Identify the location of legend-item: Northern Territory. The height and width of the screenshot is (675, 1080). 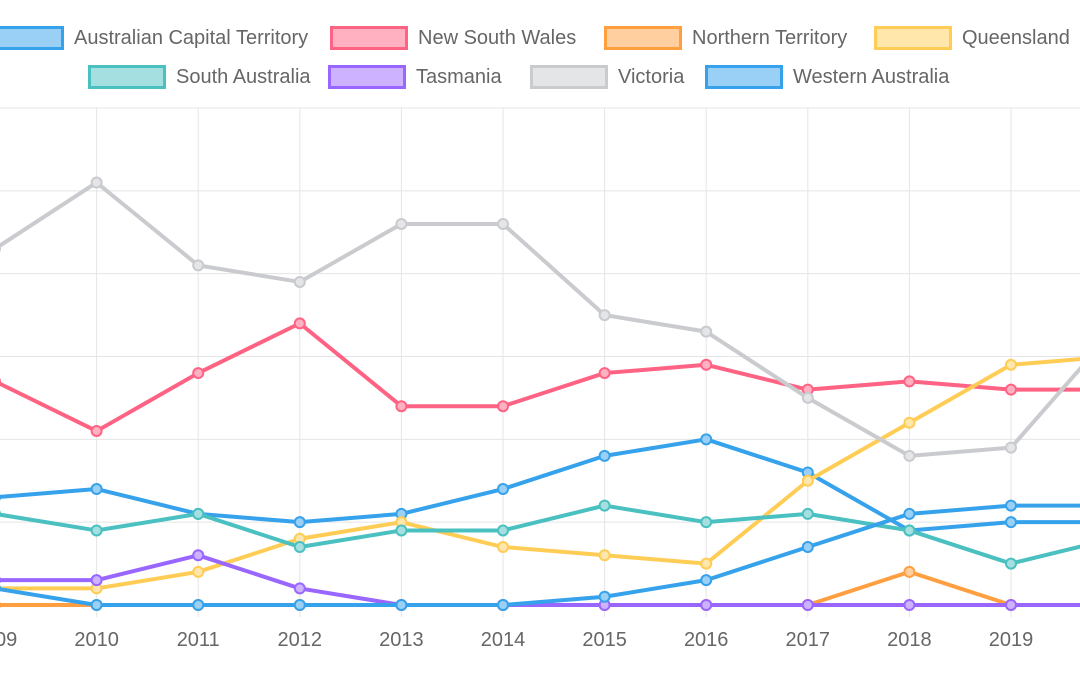
(725, 38).